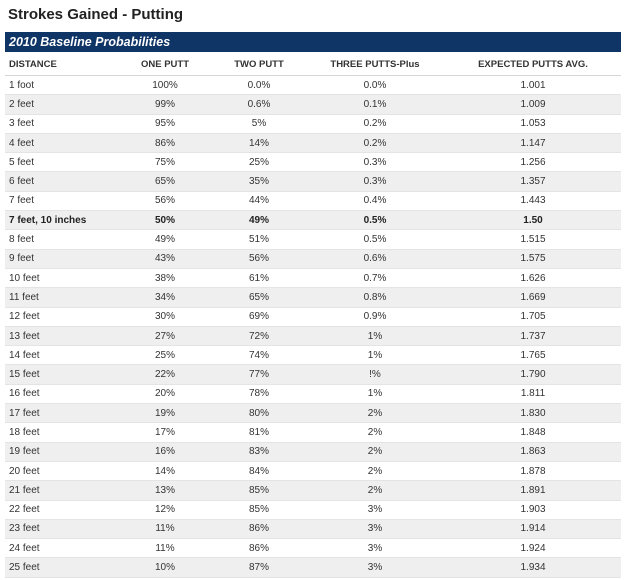 Image resolution: width=626 pixels, height=580 pixels. I want to click on cell-three-putts: 0.8%, so click(375, 297).